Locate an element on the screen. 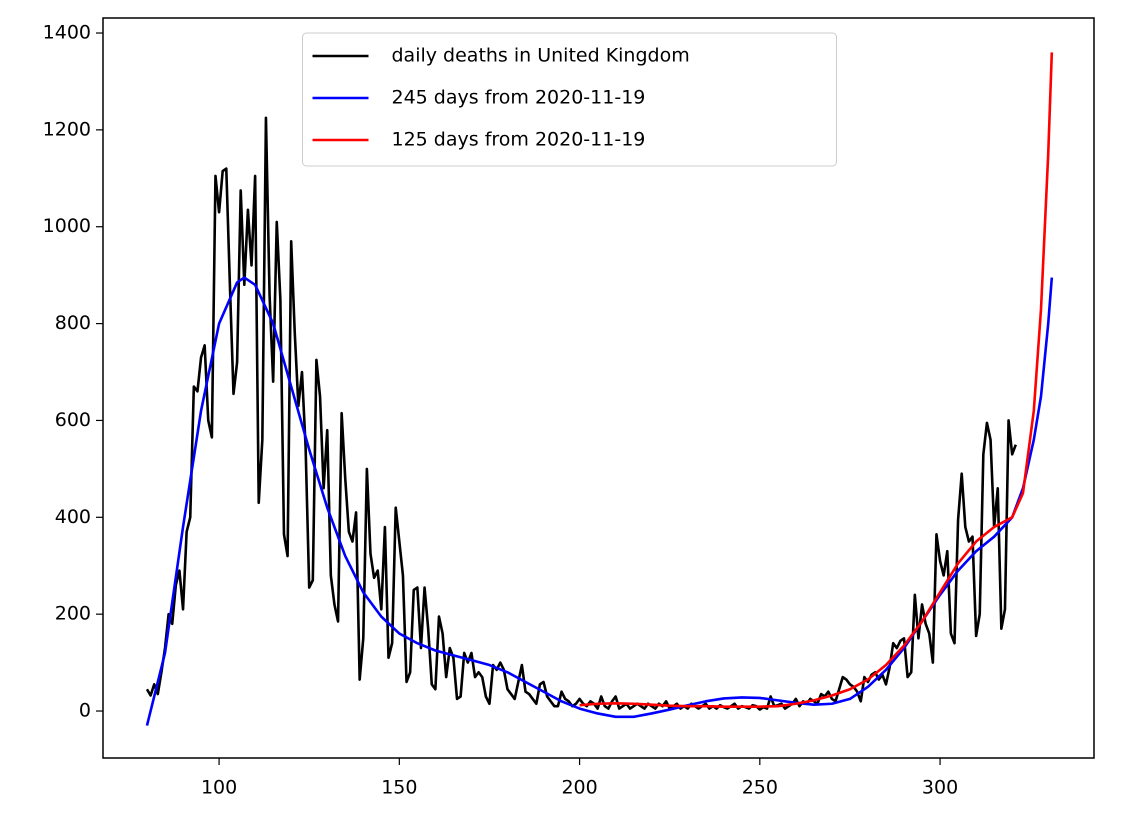 This screenshot has height=818, width=1121. y-tick-label: 1400 is located at coordinates (67, 33).